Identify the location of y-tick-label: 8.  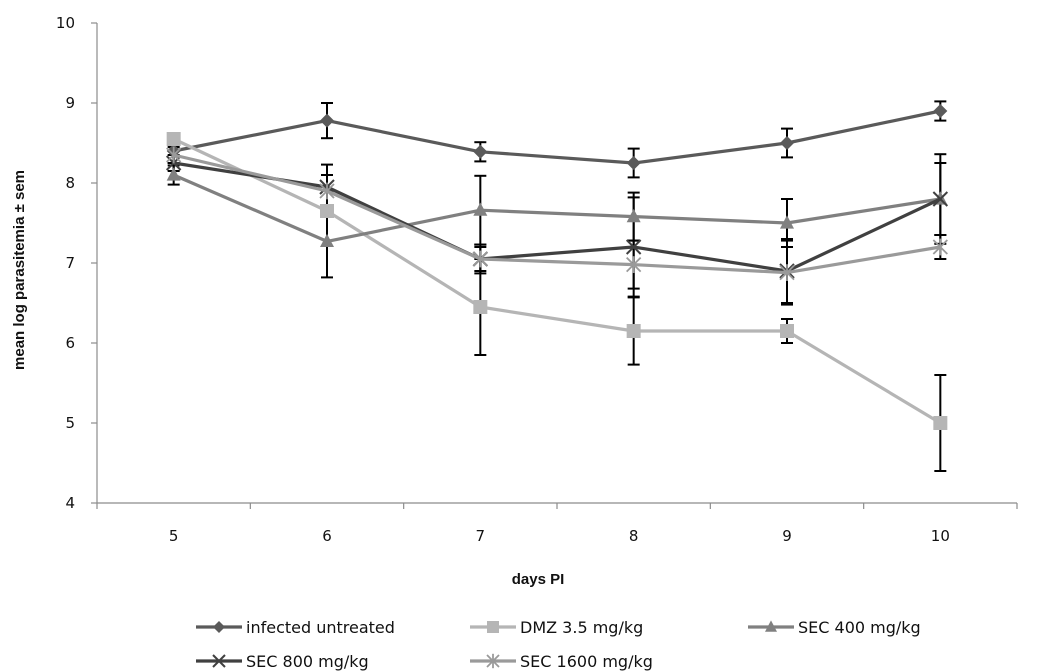
(70, 183).